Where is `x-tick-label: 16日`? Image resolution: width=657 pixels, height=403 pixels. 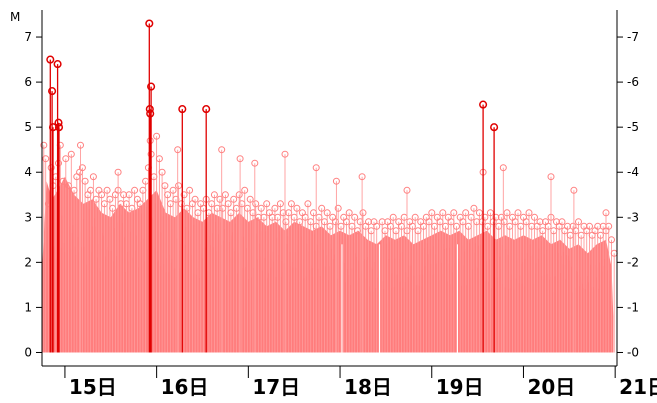 x-tick-label: 16日 is located at coordinates (185, 387).